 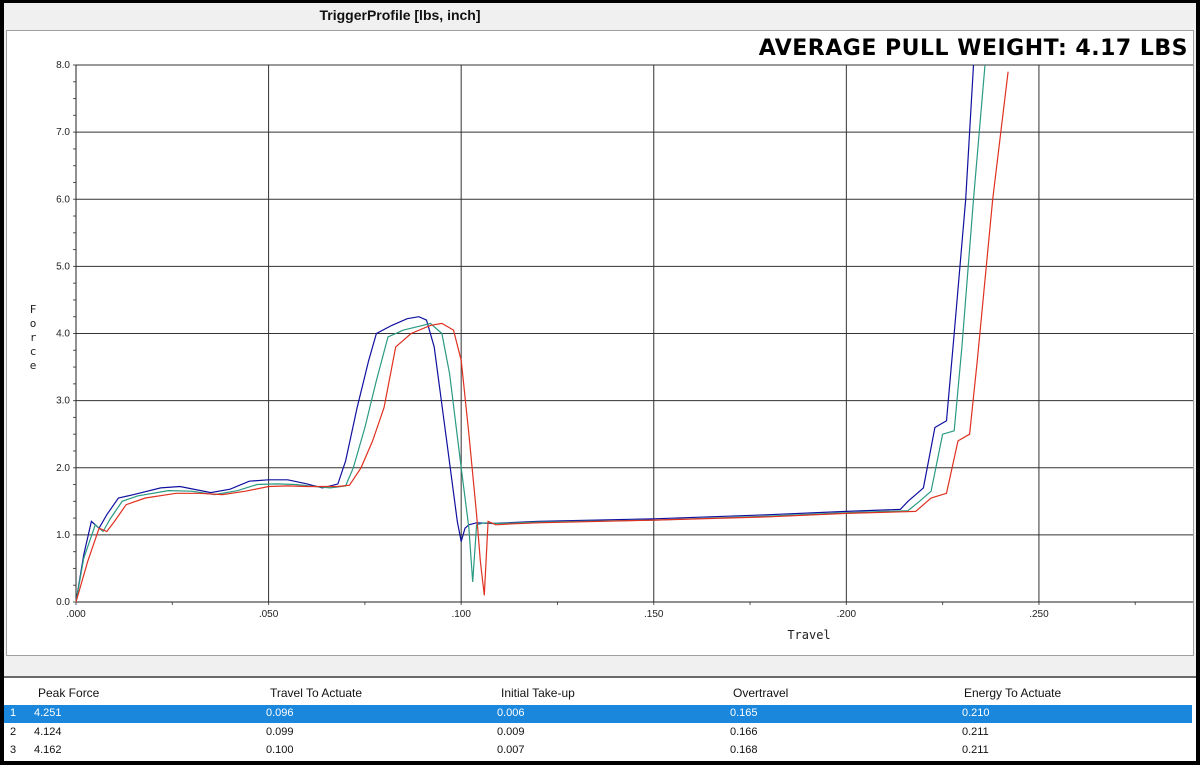 What do you see at coordinates (63, 199) in the screenshot?
I see `y-tick-label: 6.0` at bounding box center [63, 199].